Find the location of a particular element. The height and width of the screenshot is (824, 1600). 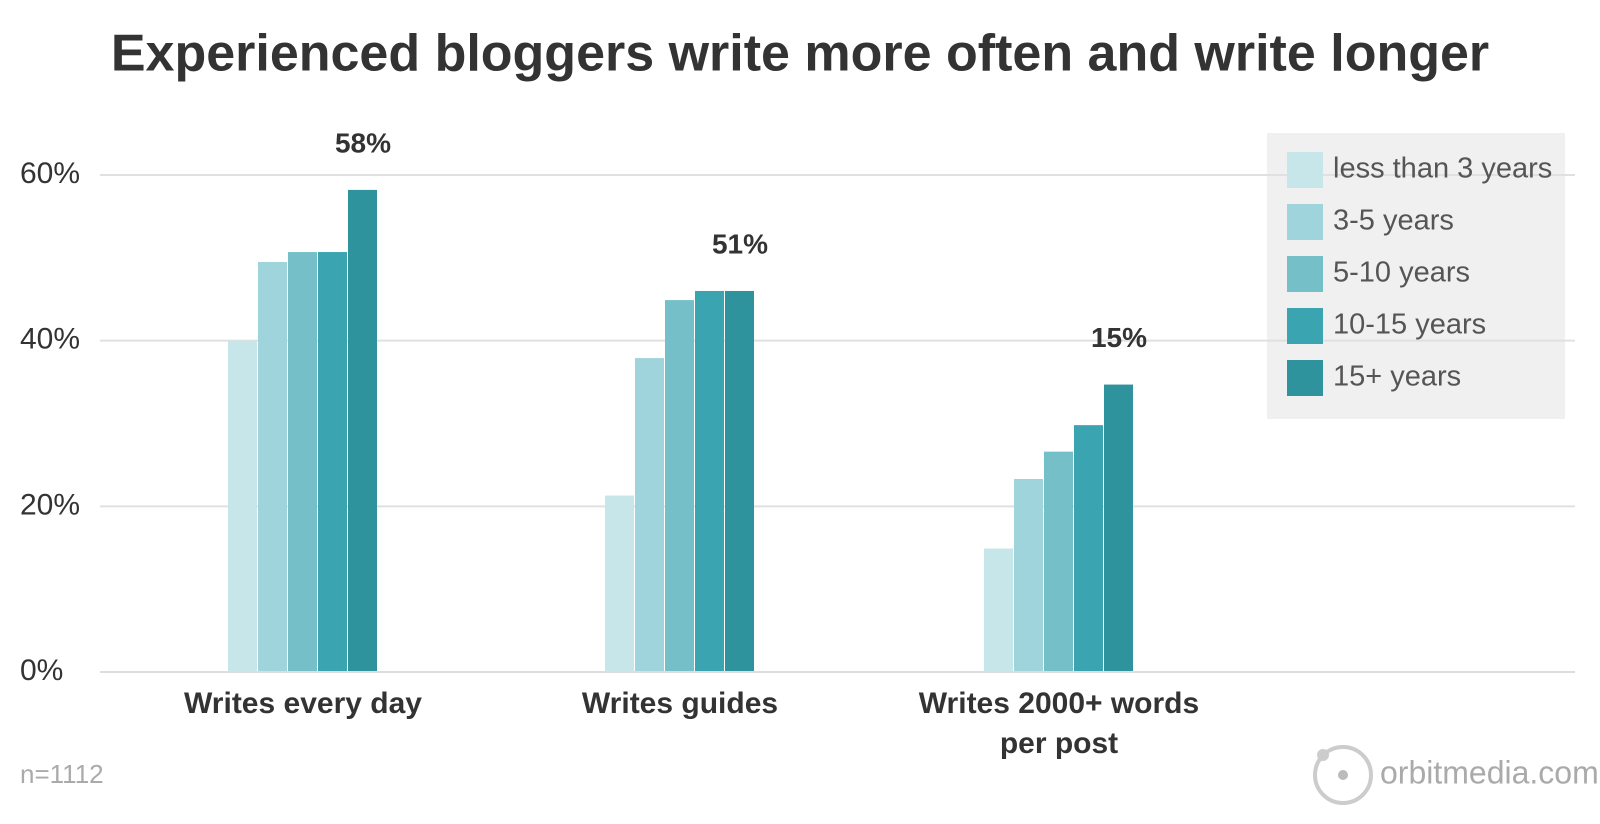

x-tick-label: Writes guides is located at coordinates (680, 703).